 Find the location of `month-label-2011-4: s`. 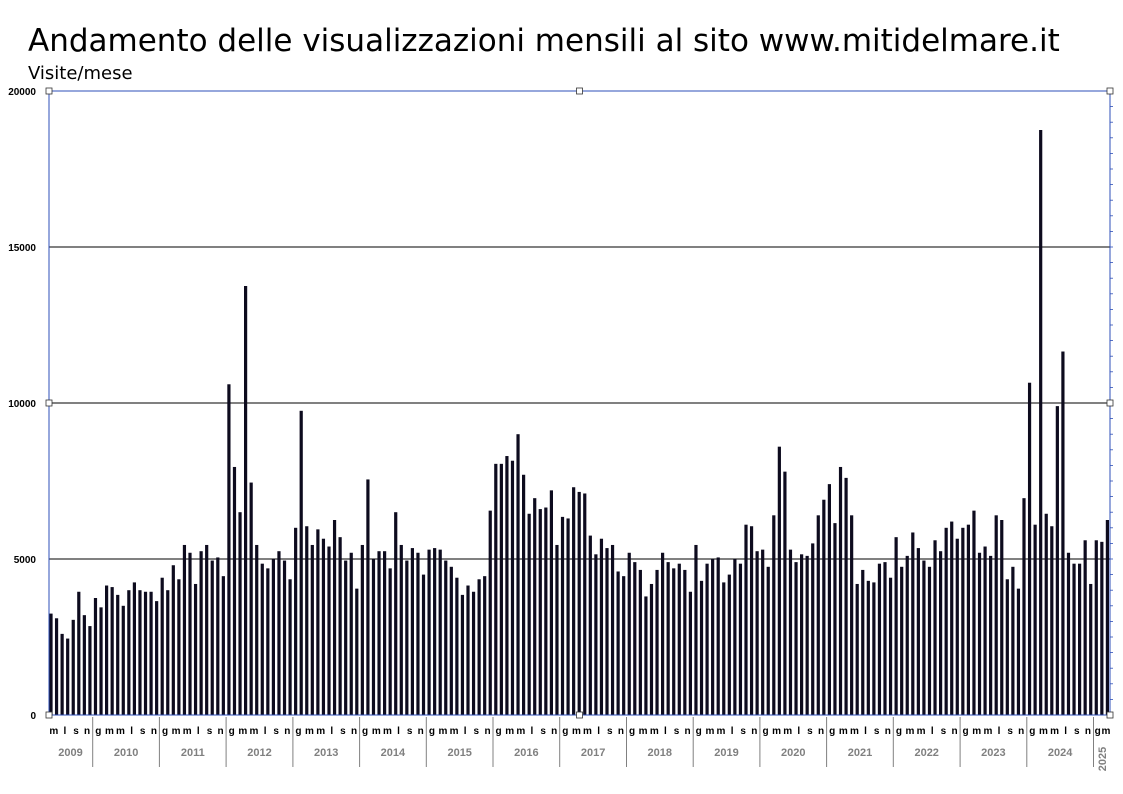

month-label-2011-4: s is located at coordinates (210, 731).